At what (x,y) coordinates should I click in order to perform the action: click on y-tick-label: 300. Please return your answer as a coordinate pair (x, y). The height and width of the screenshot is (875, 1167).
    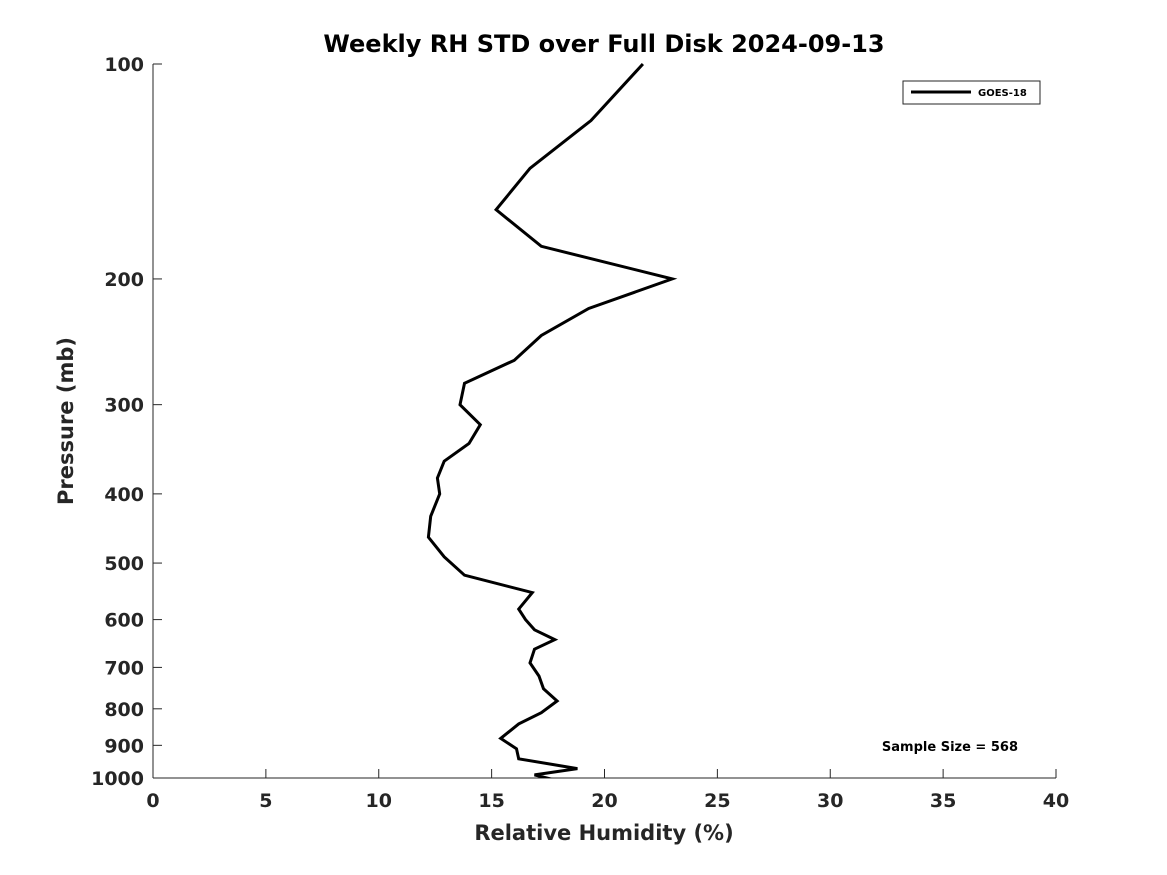
    Looking at the image, I should click on (124, 406).